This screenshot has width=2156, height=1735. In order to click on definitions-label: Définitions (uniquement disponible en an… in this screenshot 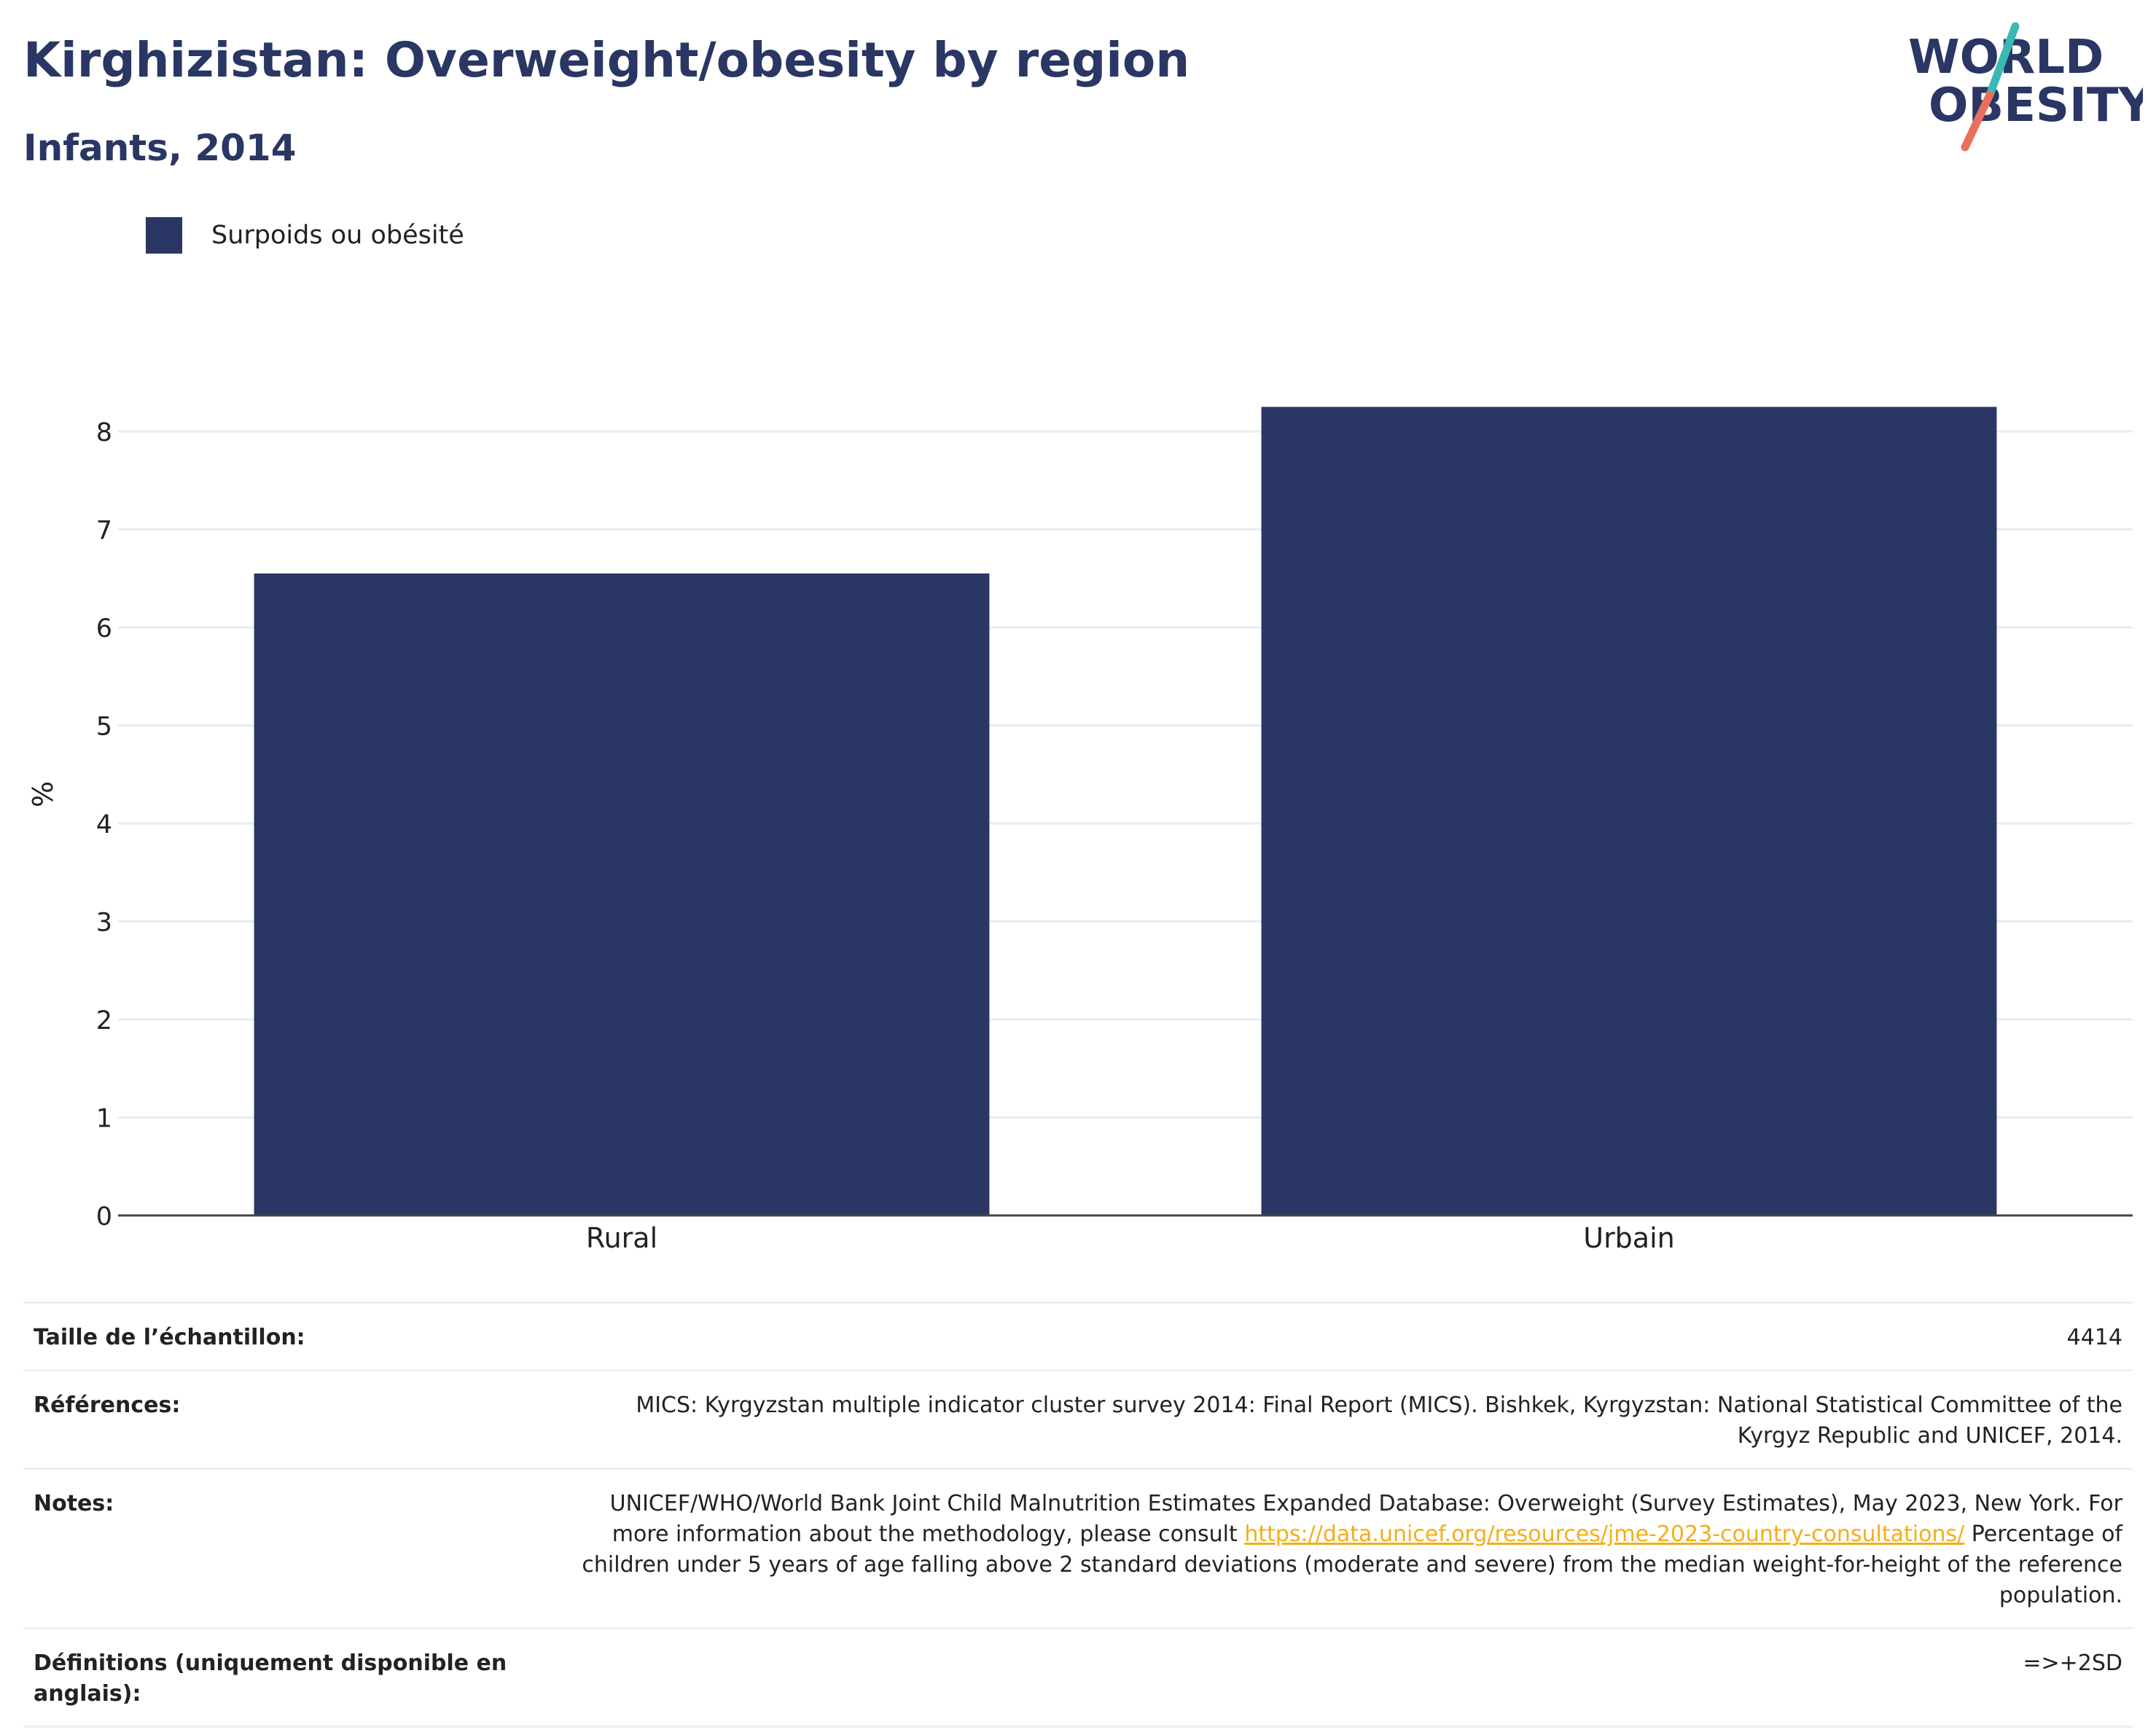, I will do `click(271, 1679)`.